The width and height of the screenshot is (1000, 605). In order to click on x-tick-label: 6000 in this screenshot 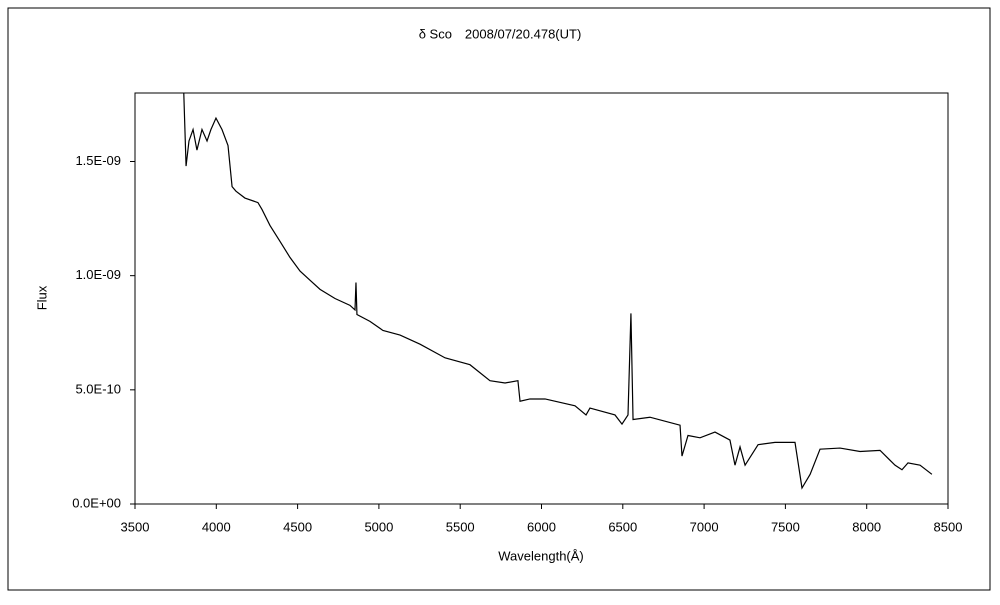, I will do `click(541, 526)`.